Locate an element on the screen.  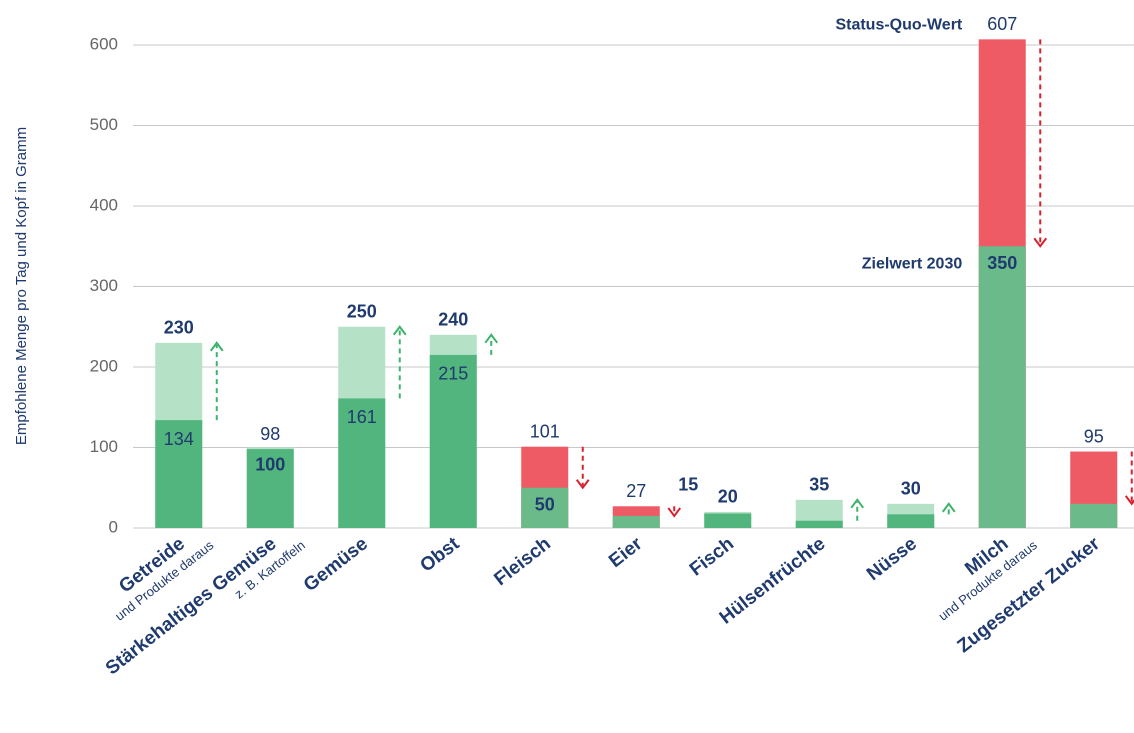
target-label: 35 is located at coordinates (819, 485).